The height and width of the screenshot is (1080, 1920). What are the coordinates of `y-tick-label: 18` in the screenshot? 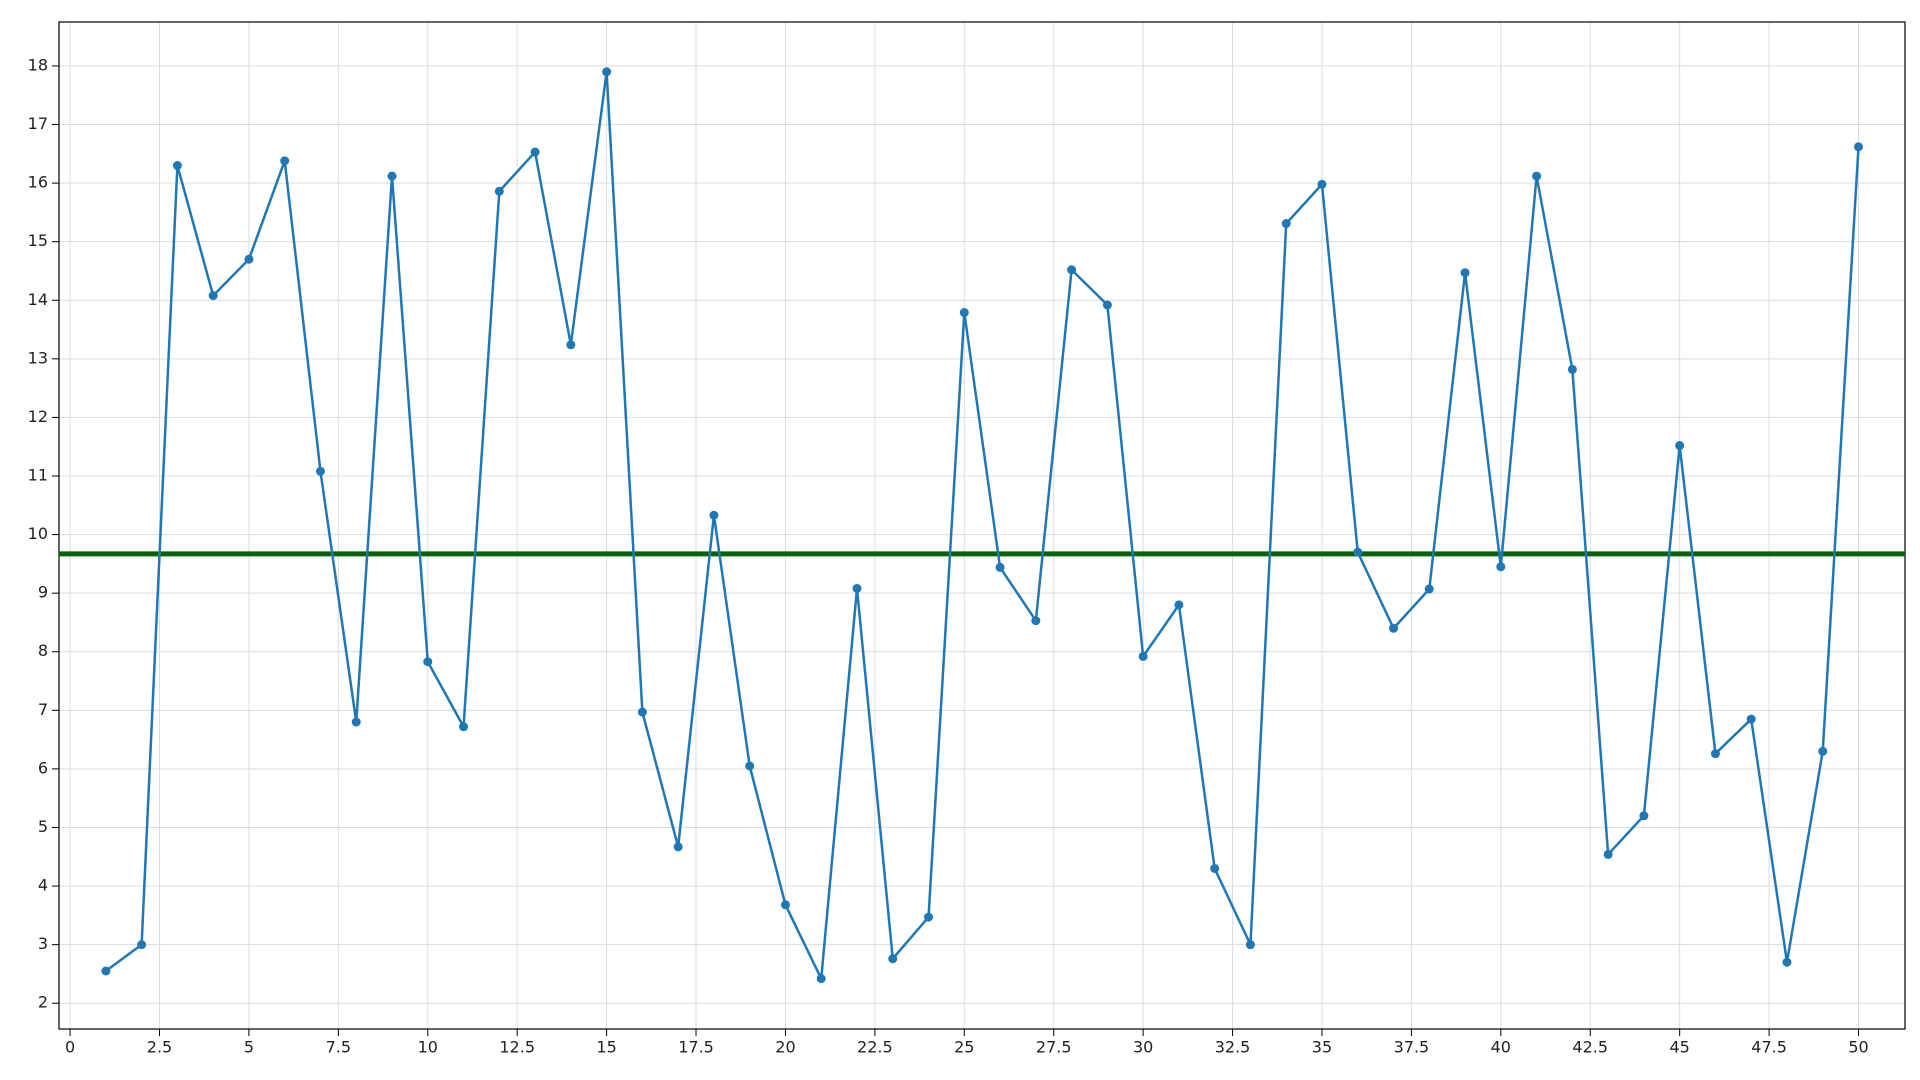 It's located at (38, 64).